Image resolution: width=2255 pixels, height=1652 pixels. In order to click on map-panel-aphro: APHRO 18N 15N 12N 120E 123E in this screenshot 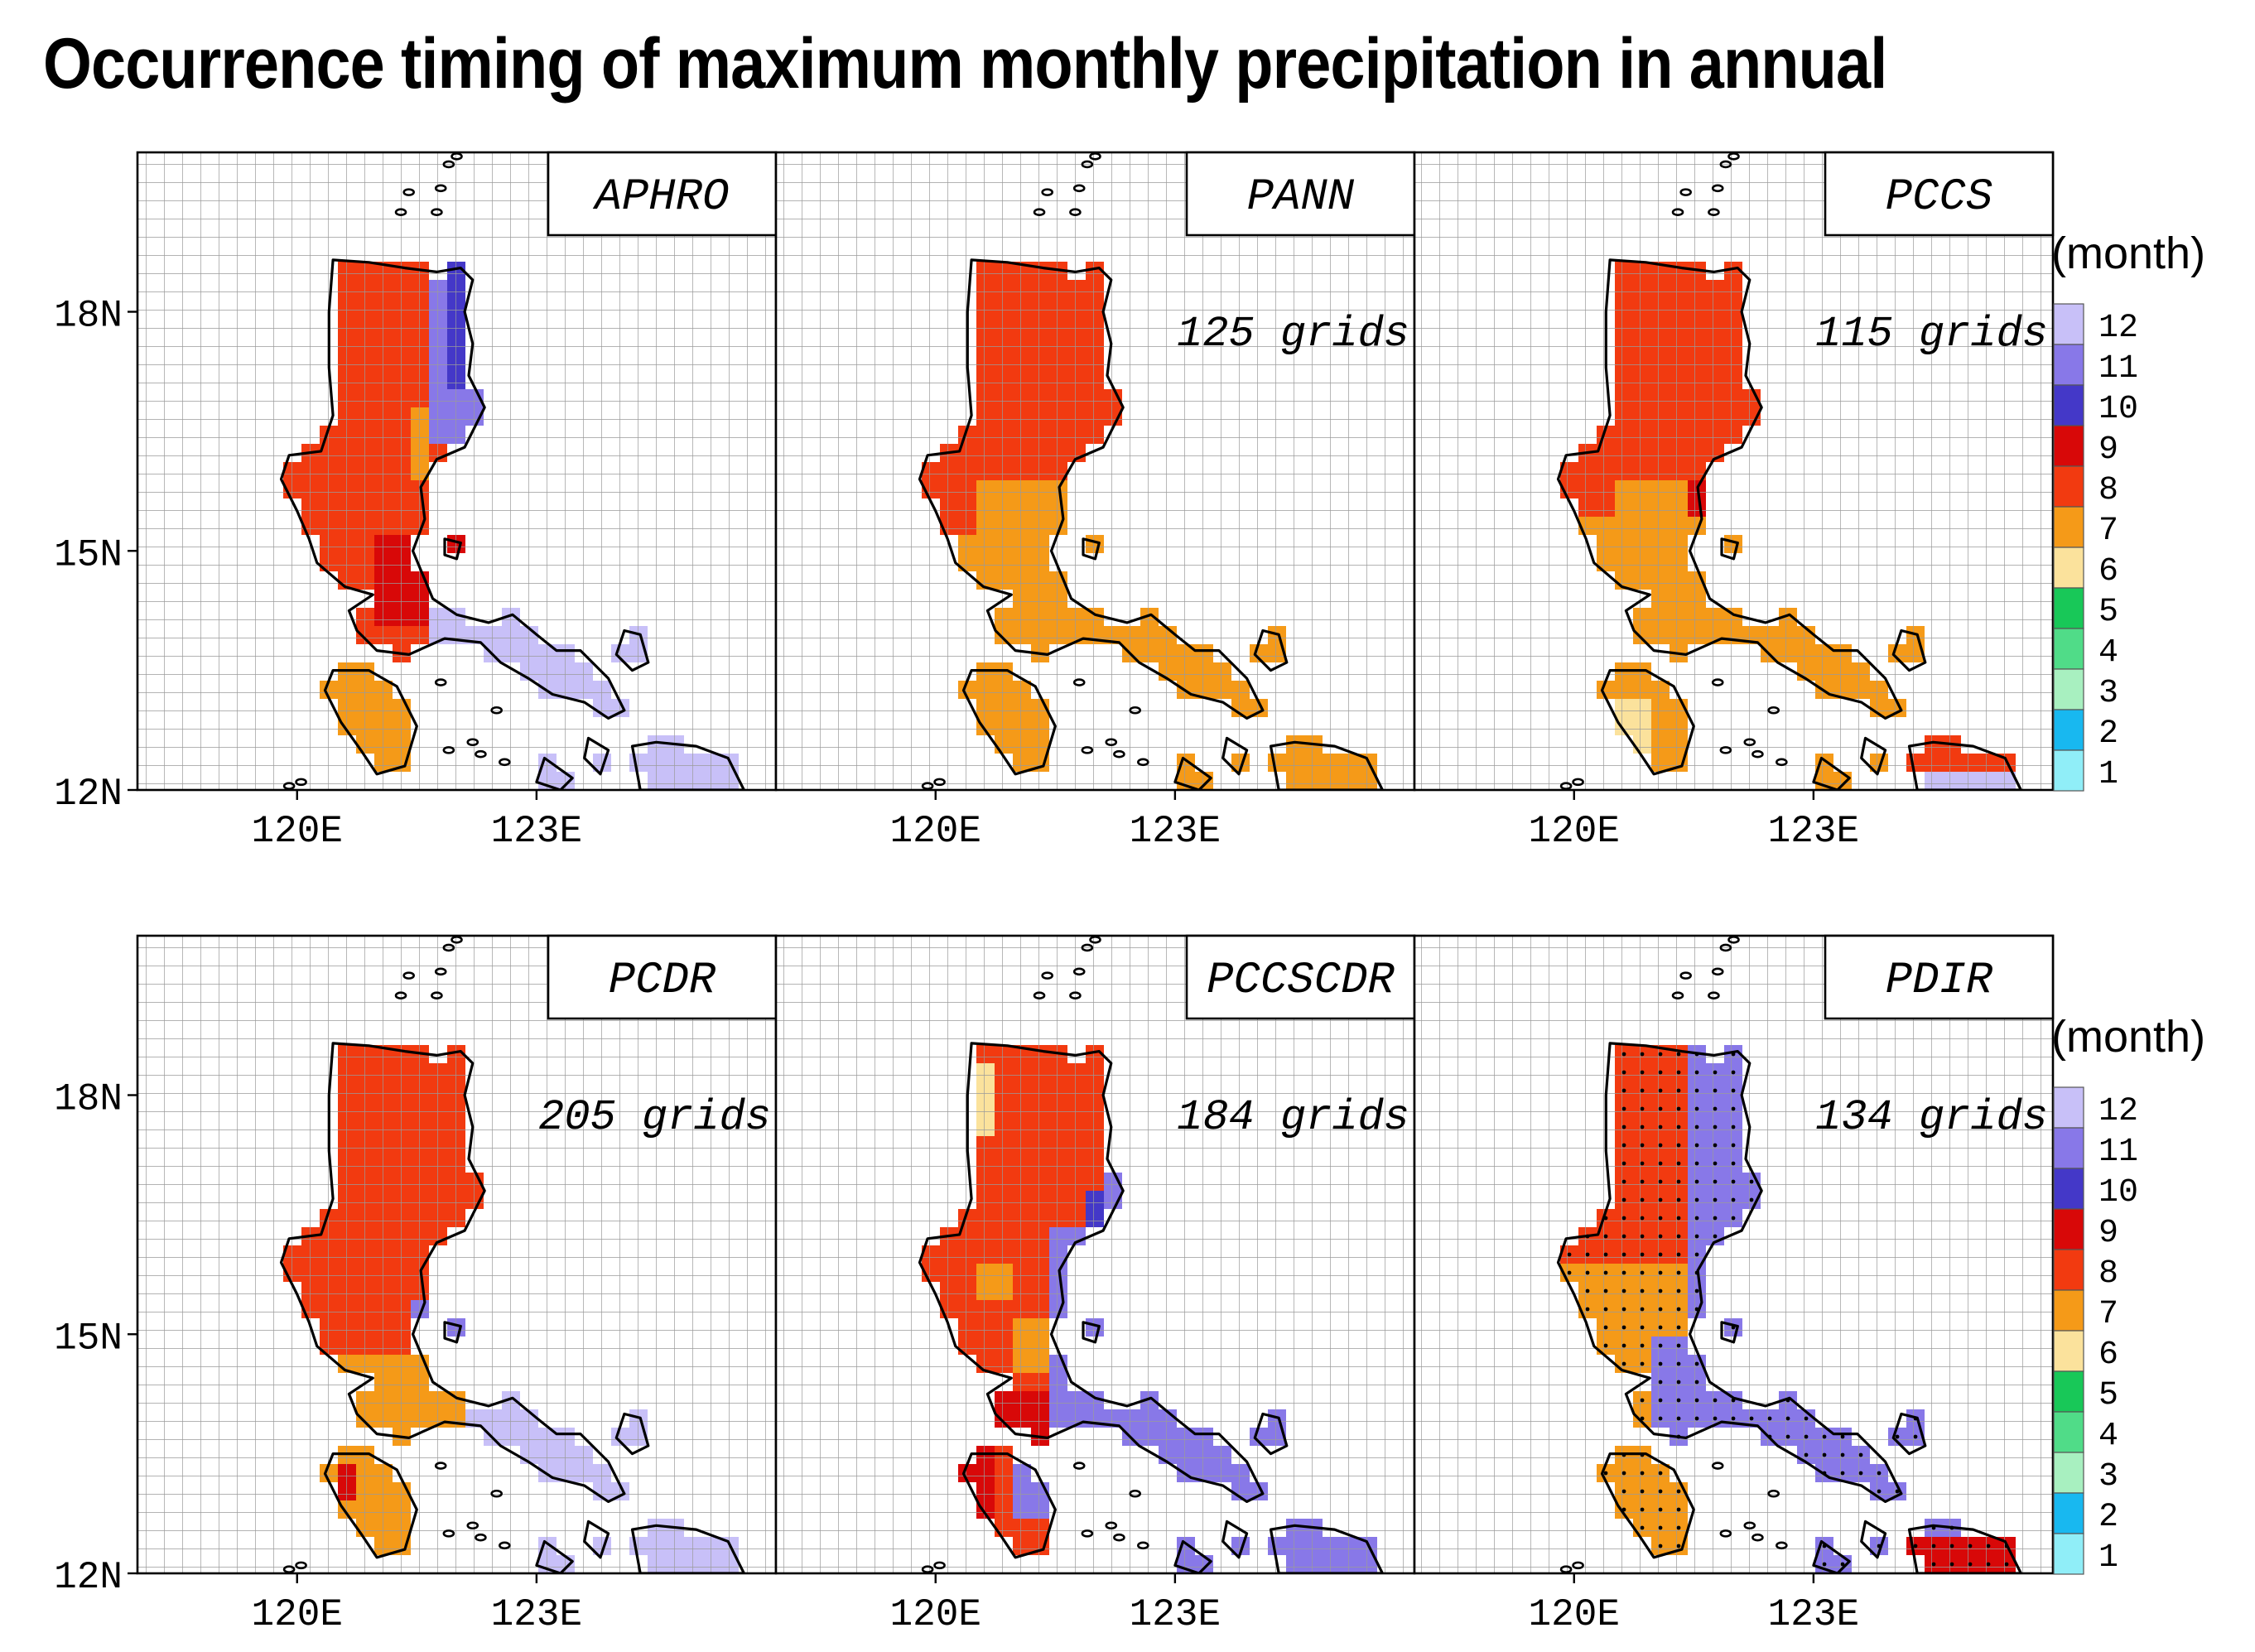, I will do `click(416, 489)`.